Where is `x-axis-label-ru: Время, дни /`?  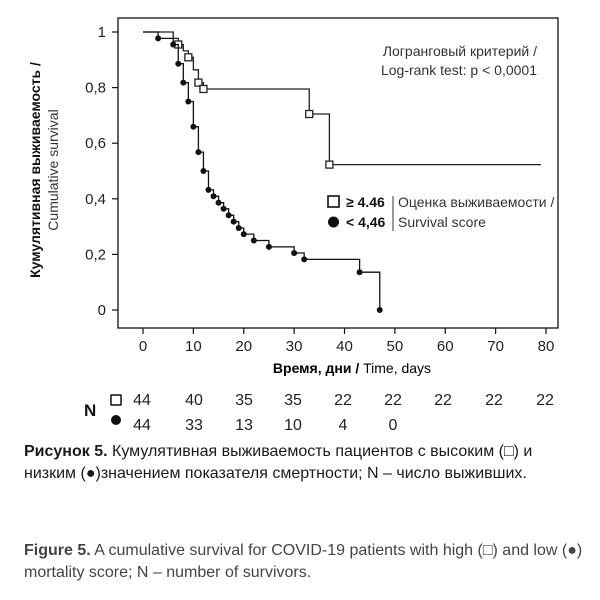 x-axis-label-ru: Время, дни / is located at coordinates (316, 368).